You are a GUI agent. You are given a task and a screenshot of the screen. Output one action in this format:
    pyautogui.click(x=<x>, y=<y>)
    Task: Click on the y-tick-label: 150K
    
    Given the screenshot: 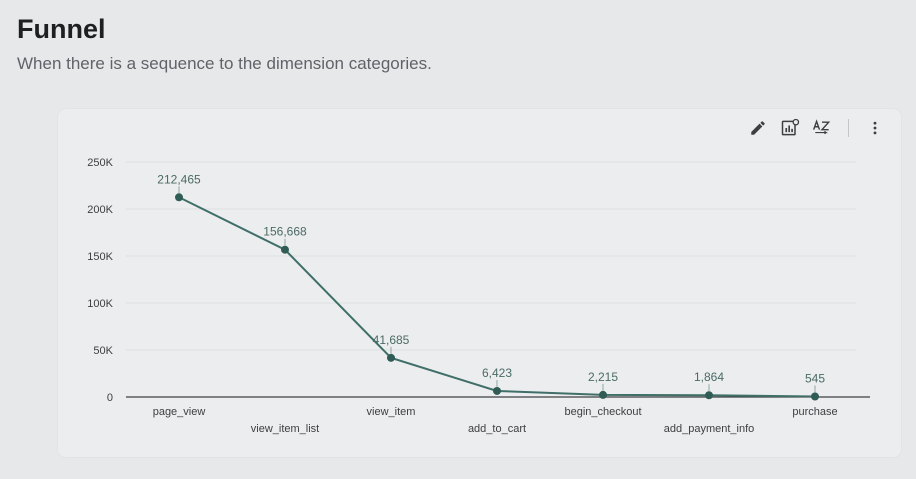 What is the action you would take?
    pyautogui.click(x=100, y=257)
    